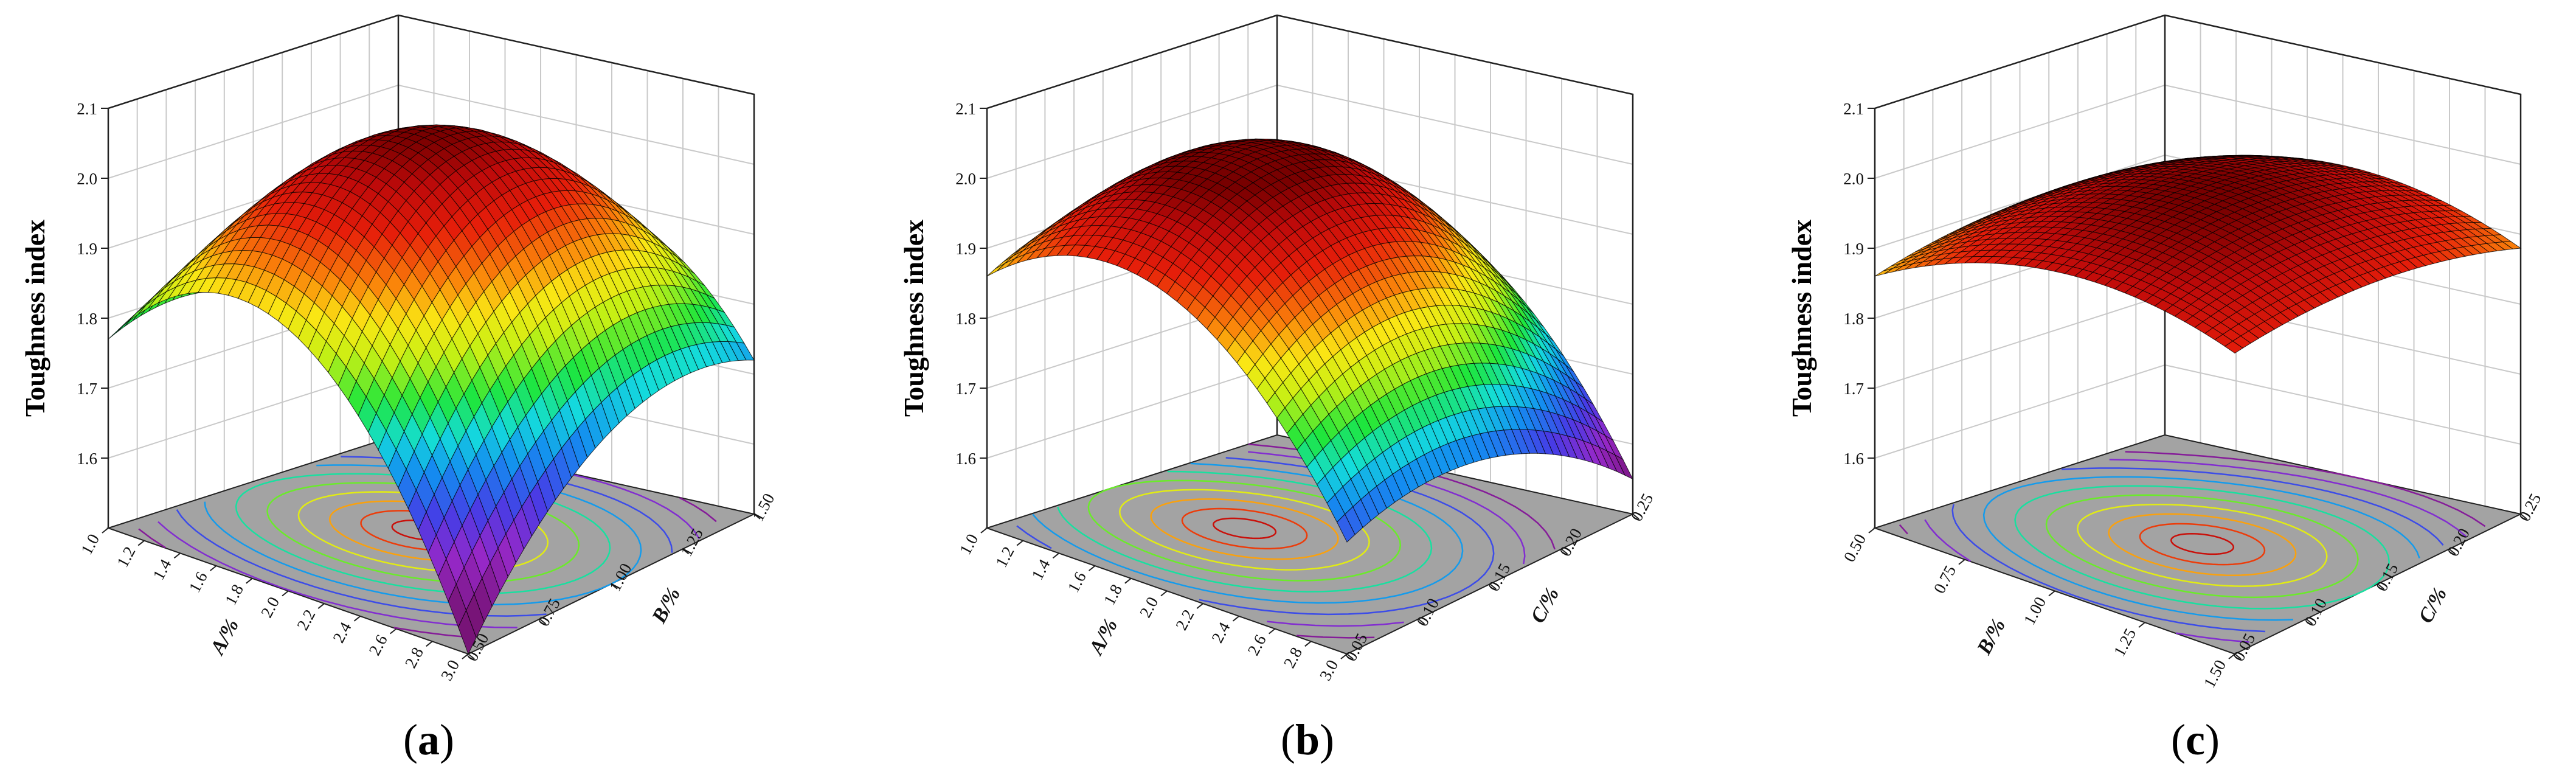 The width and height of the screenshot is (2576, 772). Describe the element at coordinates (2195, 739) in the screenshot. I see `panel-letter: c` at that location.